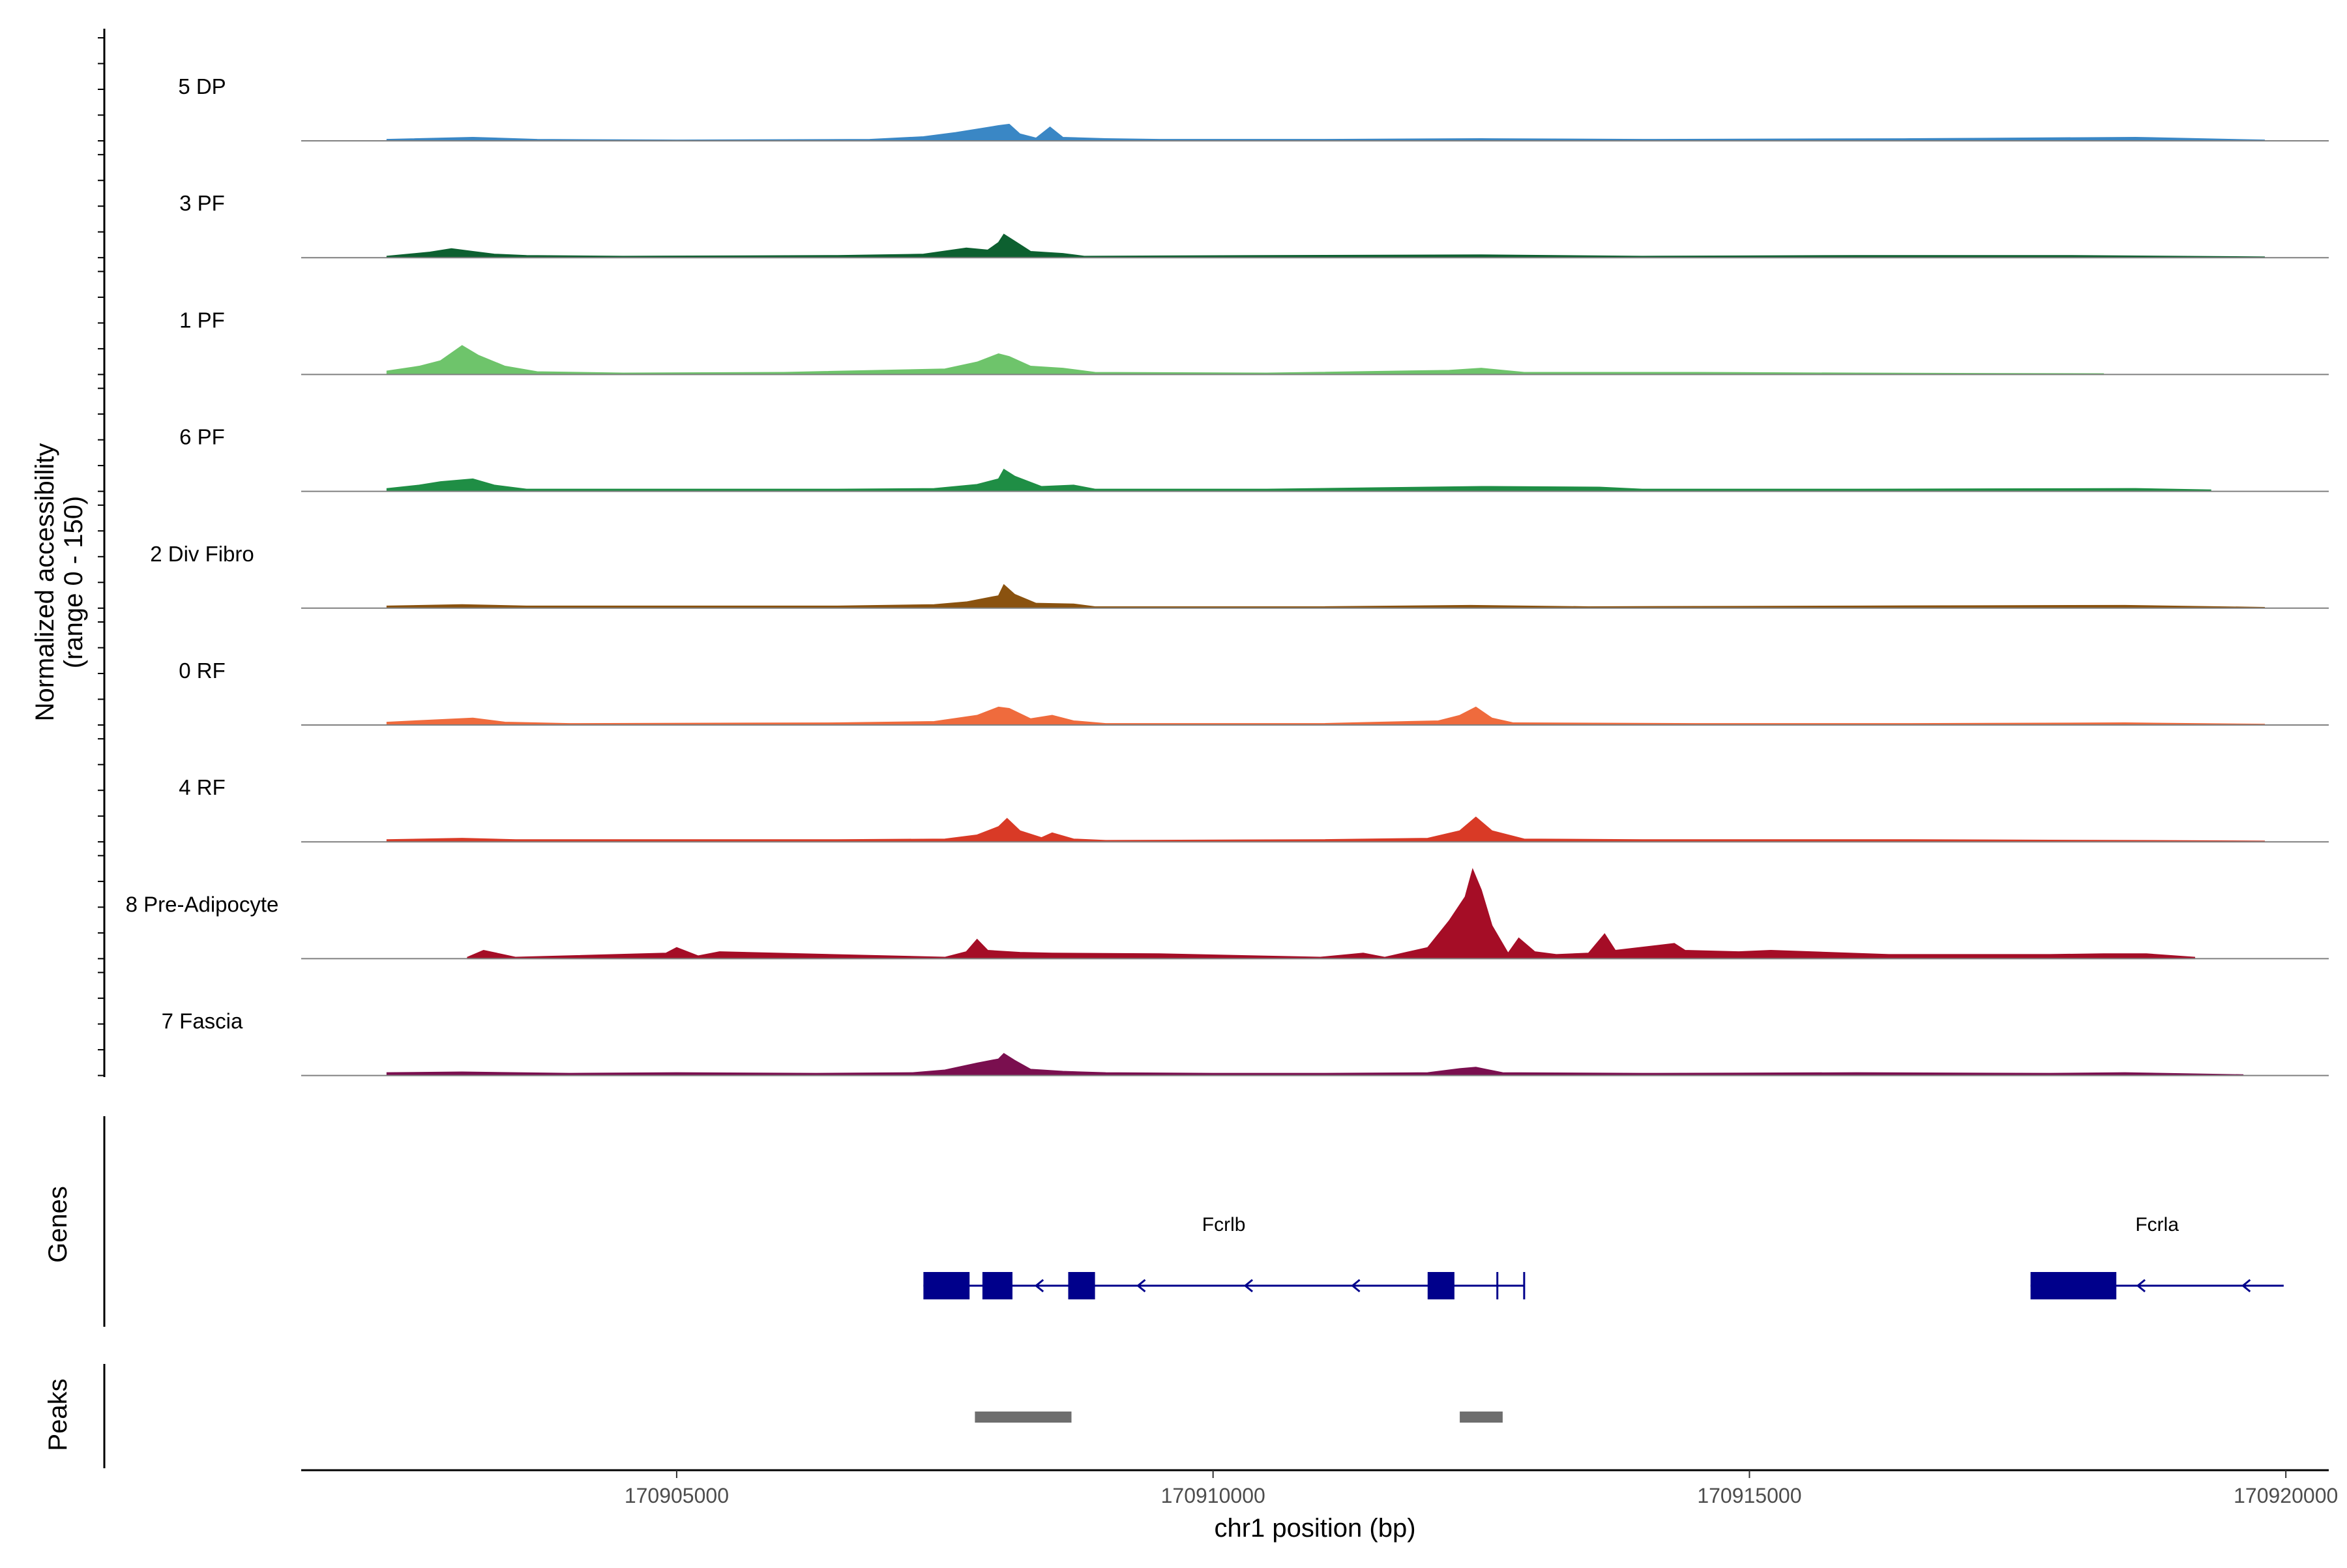 The width and height of the screenshot is (2347, 1568). I want to click on track-label-8: 7 Fascia, so click(202, 1021).